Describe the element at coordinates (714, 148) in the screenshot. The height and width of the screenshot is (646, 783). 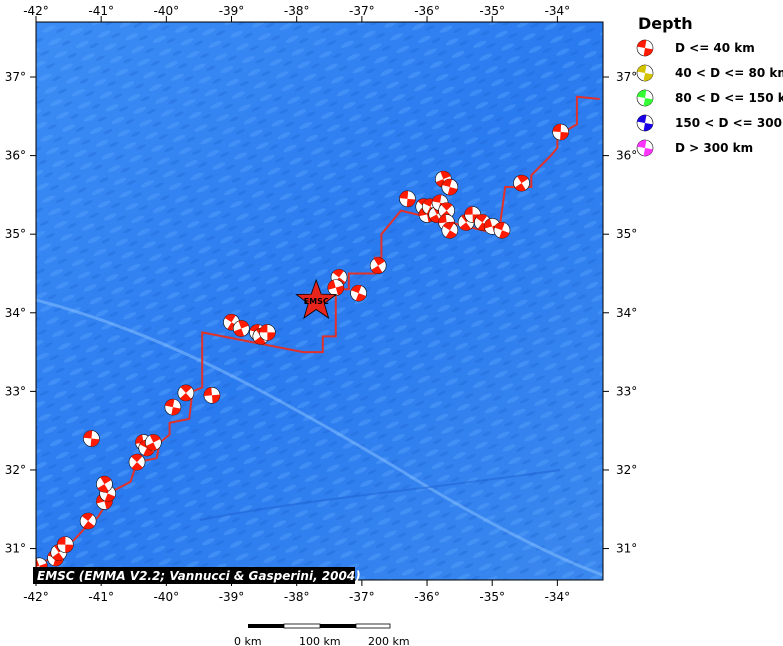
I see `legend-item-label: D > 300 km` at that location.